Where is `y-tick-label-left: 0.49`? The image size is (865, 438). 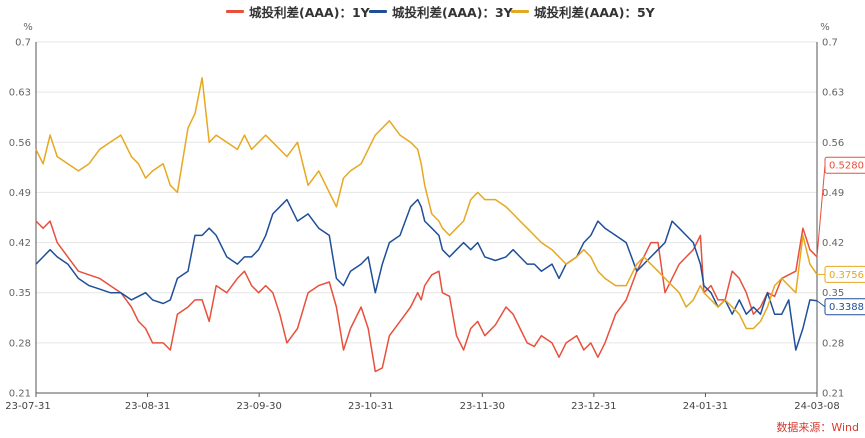 y-tick-label-left: 0.49 is located at coordinates (20, 193).